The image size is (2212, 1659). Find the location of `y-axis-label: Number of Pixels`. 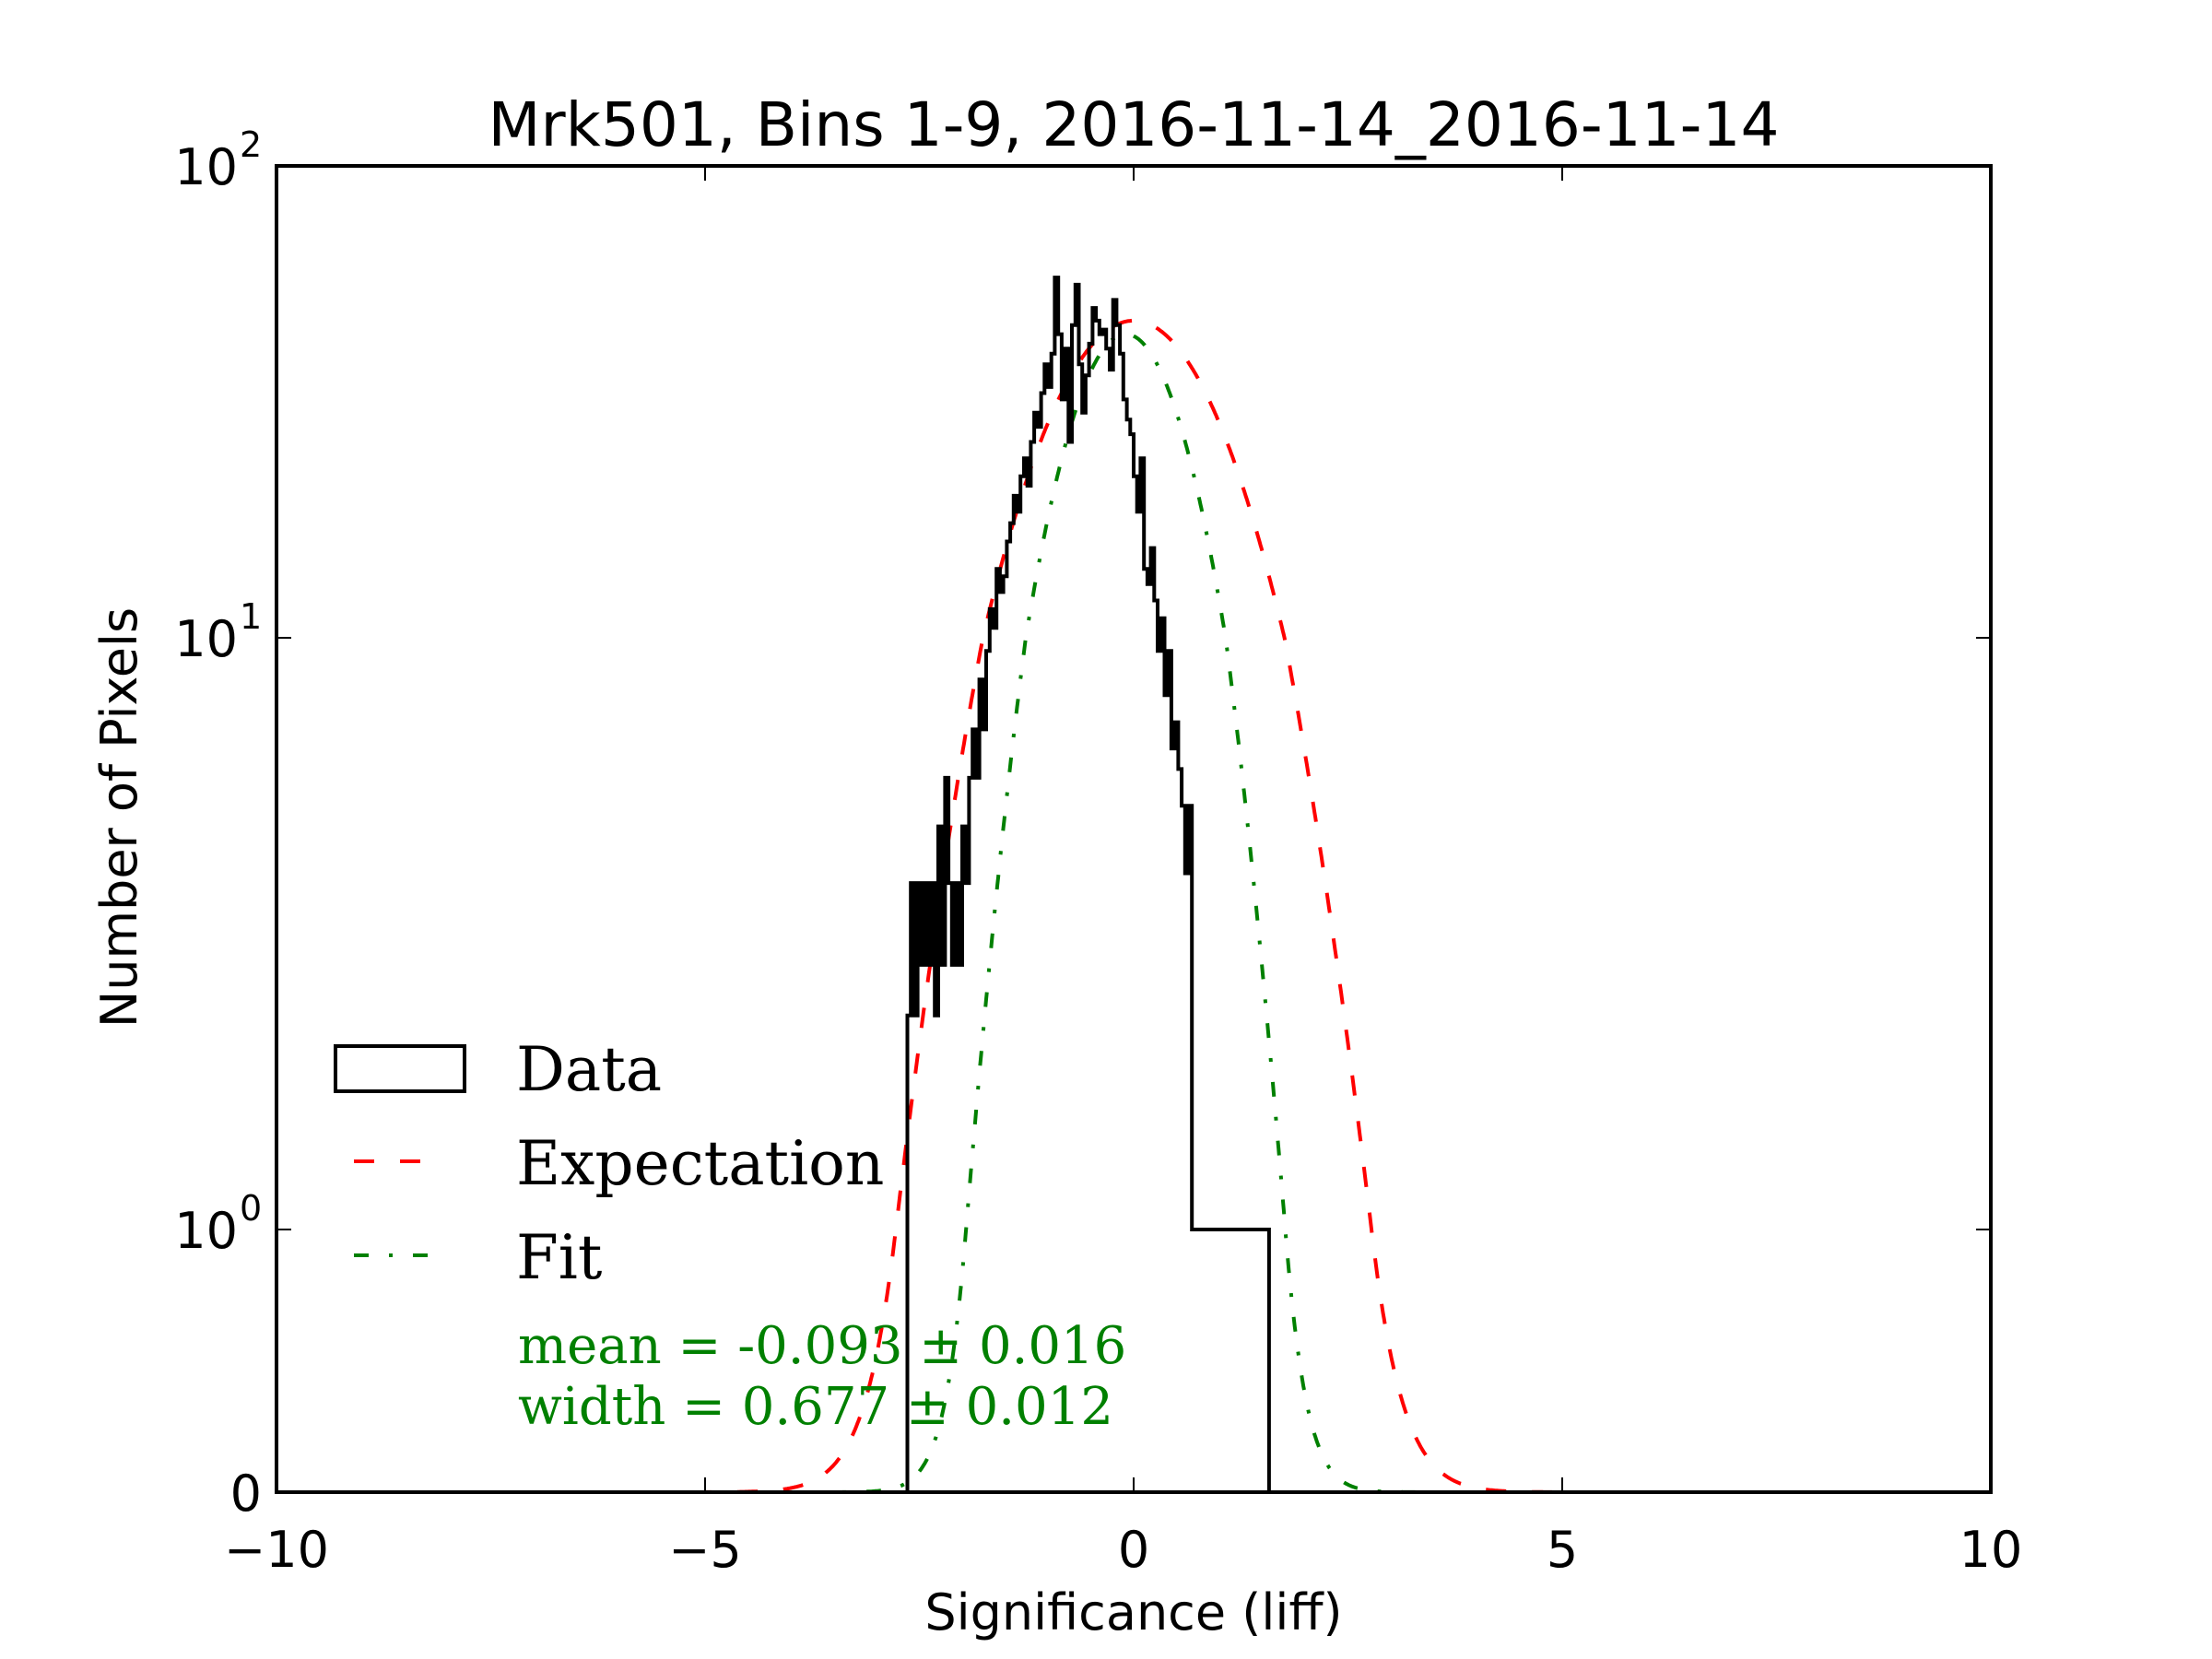

y-axis-label: Number of Pixels is located at coordinates (119, 817).